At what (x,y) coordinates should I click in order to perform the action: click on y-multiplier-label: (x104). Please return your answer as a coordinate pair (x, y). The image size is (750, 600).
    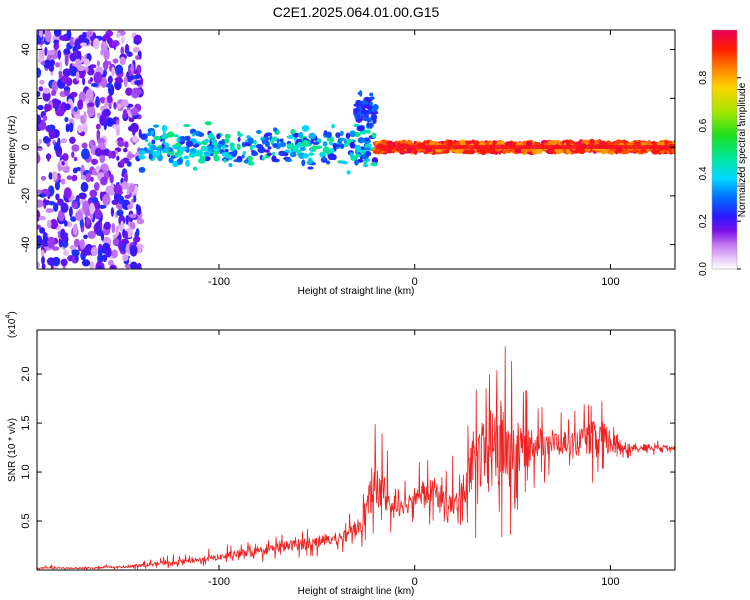
    Looking at the image, I should click on (11, 324).